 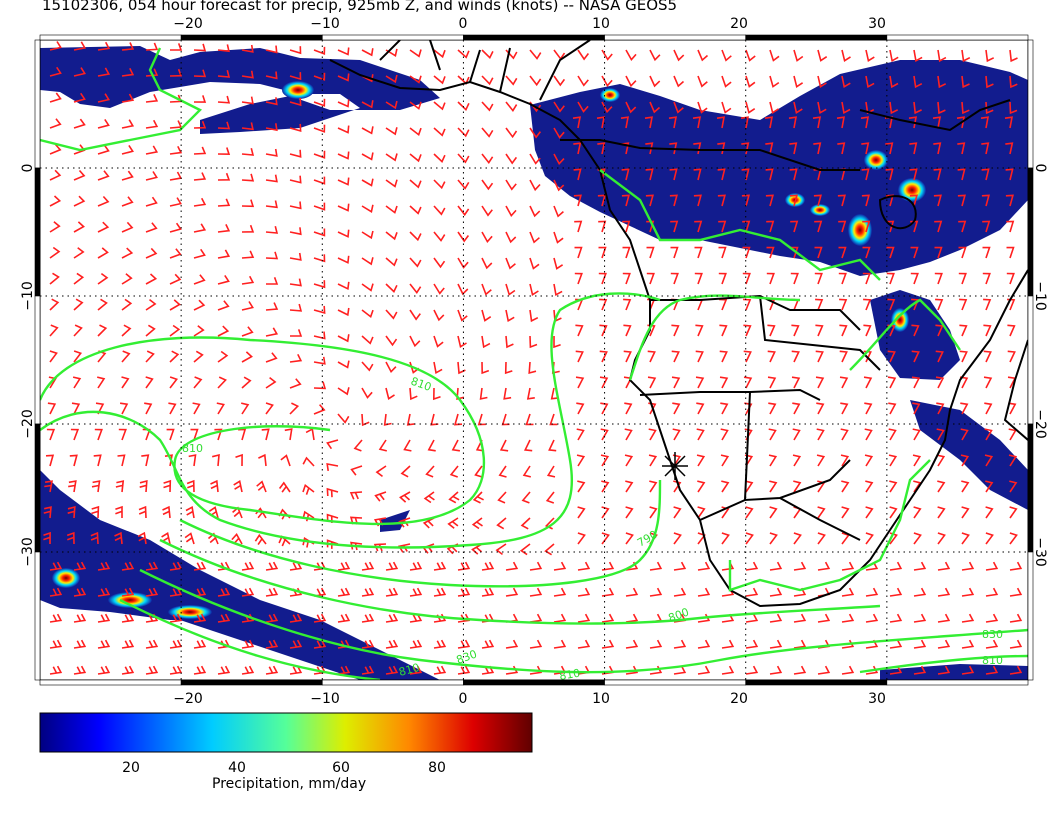 I want to click on border-westafrica, so click(x=485, y=70).